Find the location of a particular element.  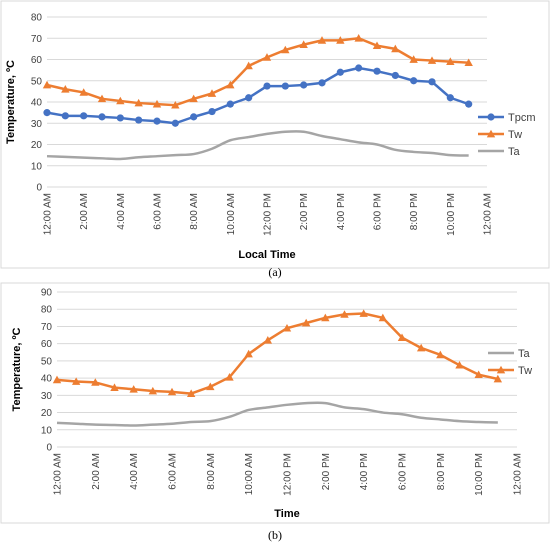

x-tick-label: 6:00 PM is located at coordinates (378, 211).